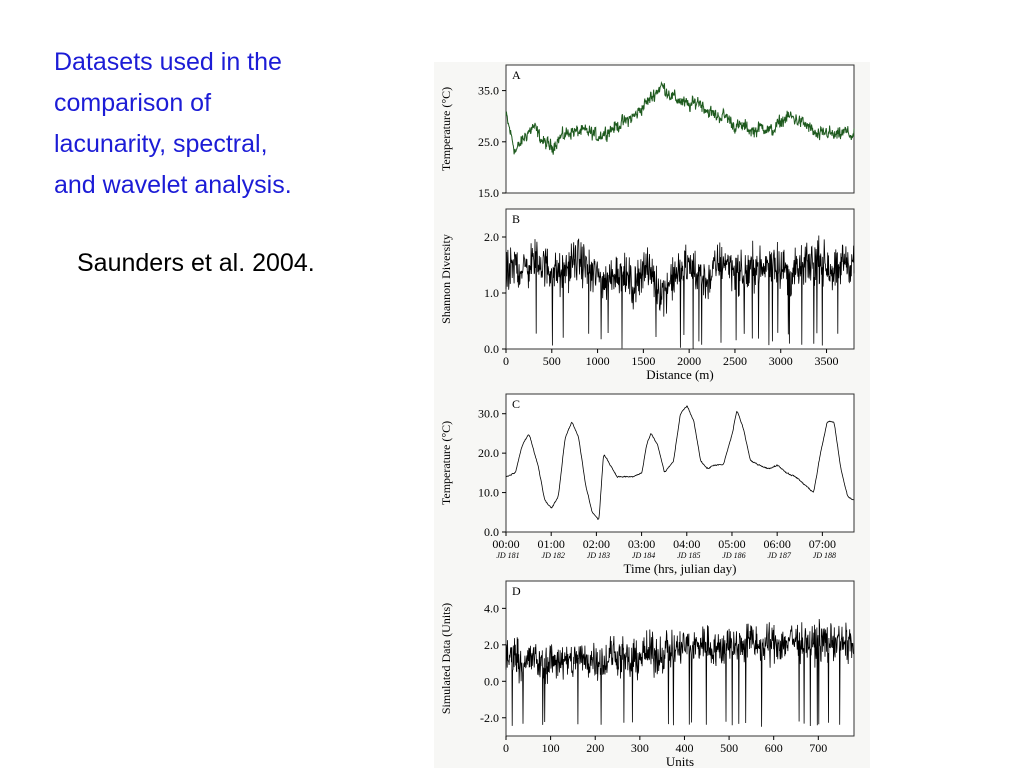  What do you see at coordinates (516, 219) in the screenshot?
I see `panel-label: B` at bounding box center [516, 219].